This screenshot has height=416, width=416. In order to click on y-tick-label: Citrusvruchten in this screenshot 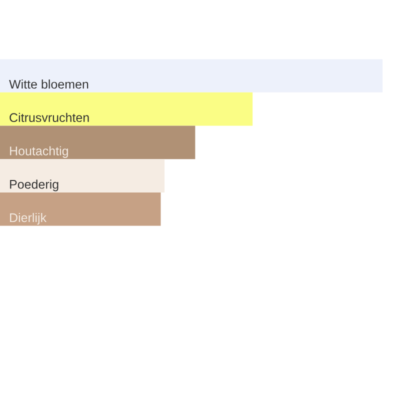, I will do `click(49, 117)`.